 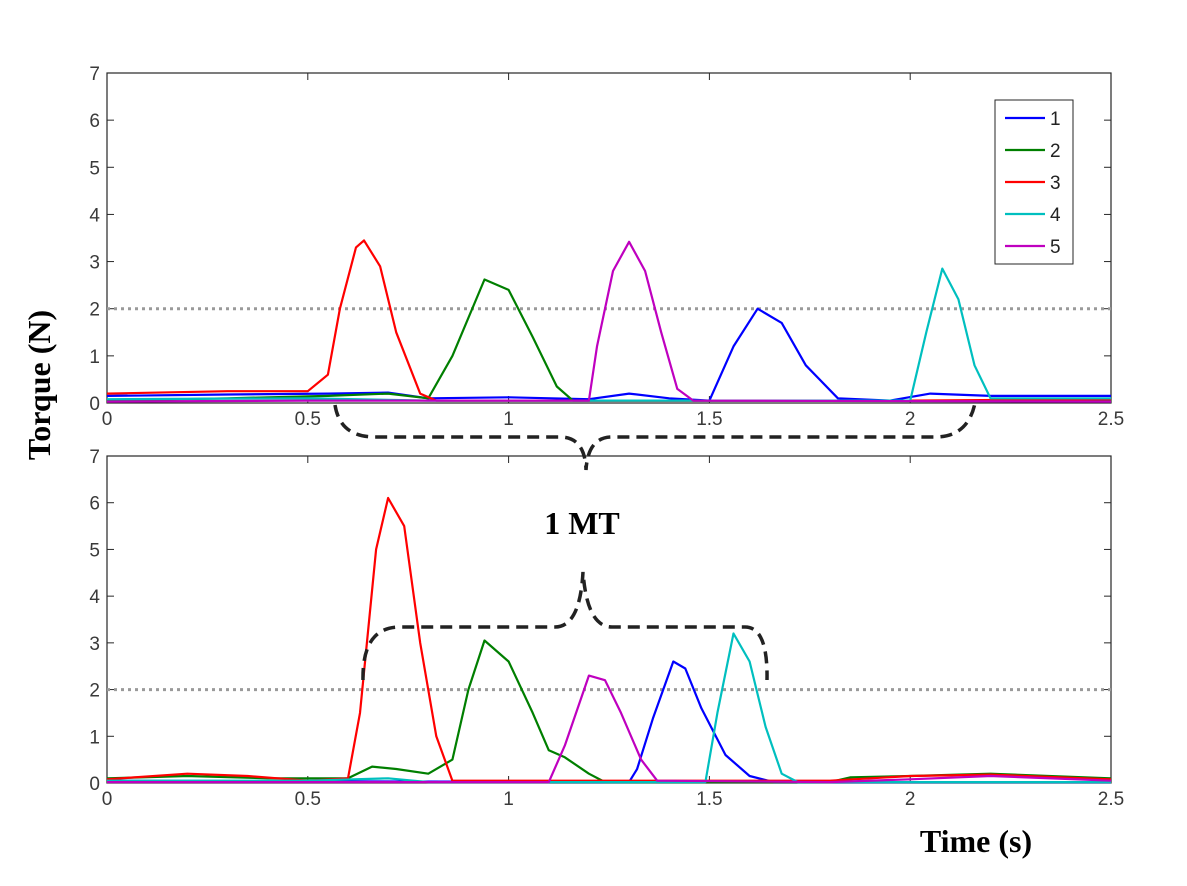 I want to click on legend-label: 3, so click(x=1055, y=183).